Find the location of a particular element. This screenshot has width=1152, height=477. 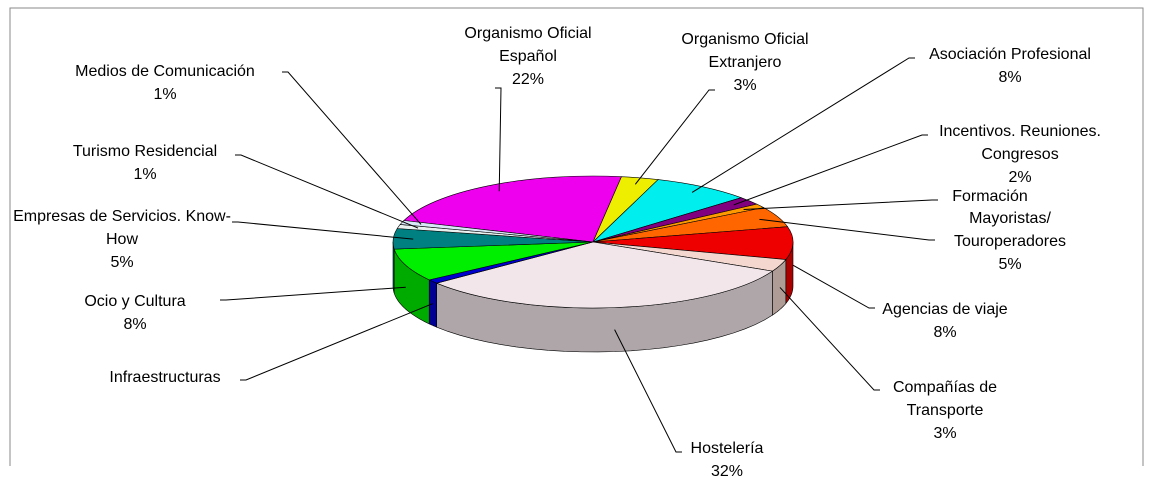

category-label: Agencias de viaje is located at coordinates (945, 309).